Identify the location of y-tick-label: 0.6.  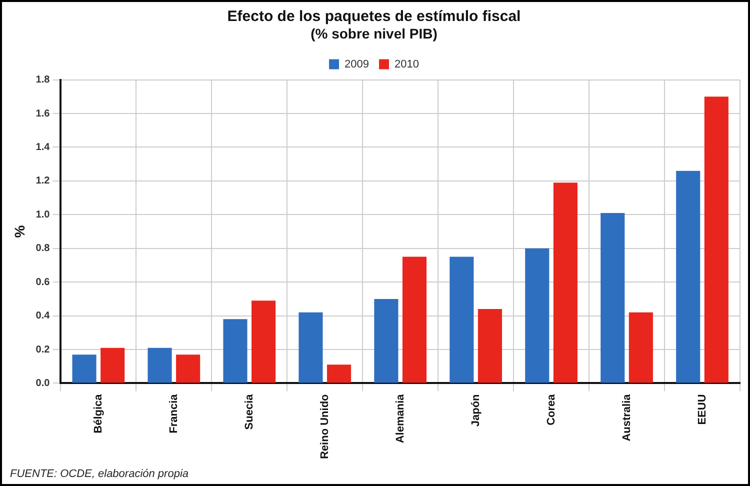
(43, 282).